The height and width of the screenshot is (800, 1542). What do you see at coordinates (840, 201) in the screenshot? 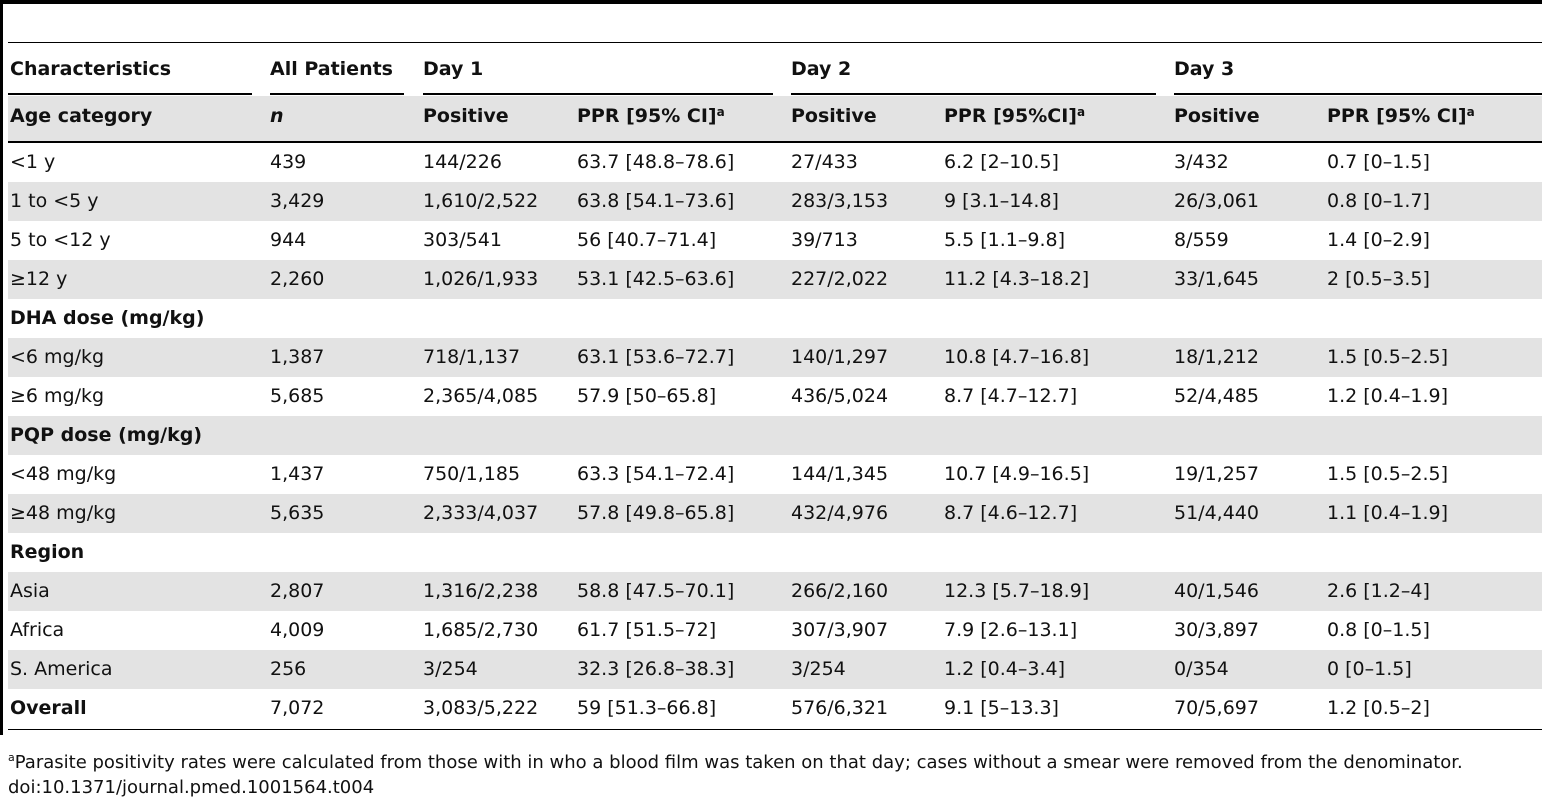
I see `table-cell: 283/3,153` at bounding box center [840, 201].